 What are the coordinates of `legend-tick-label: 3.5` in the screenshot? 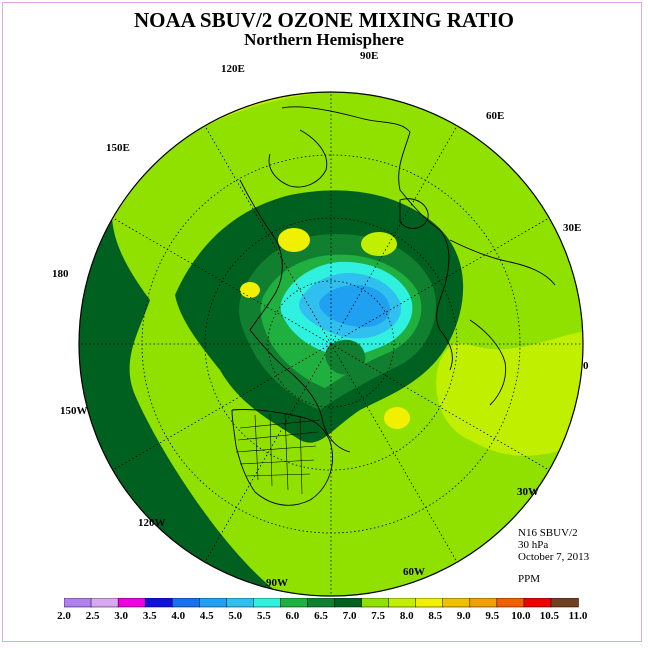 It's located at (149, 616).